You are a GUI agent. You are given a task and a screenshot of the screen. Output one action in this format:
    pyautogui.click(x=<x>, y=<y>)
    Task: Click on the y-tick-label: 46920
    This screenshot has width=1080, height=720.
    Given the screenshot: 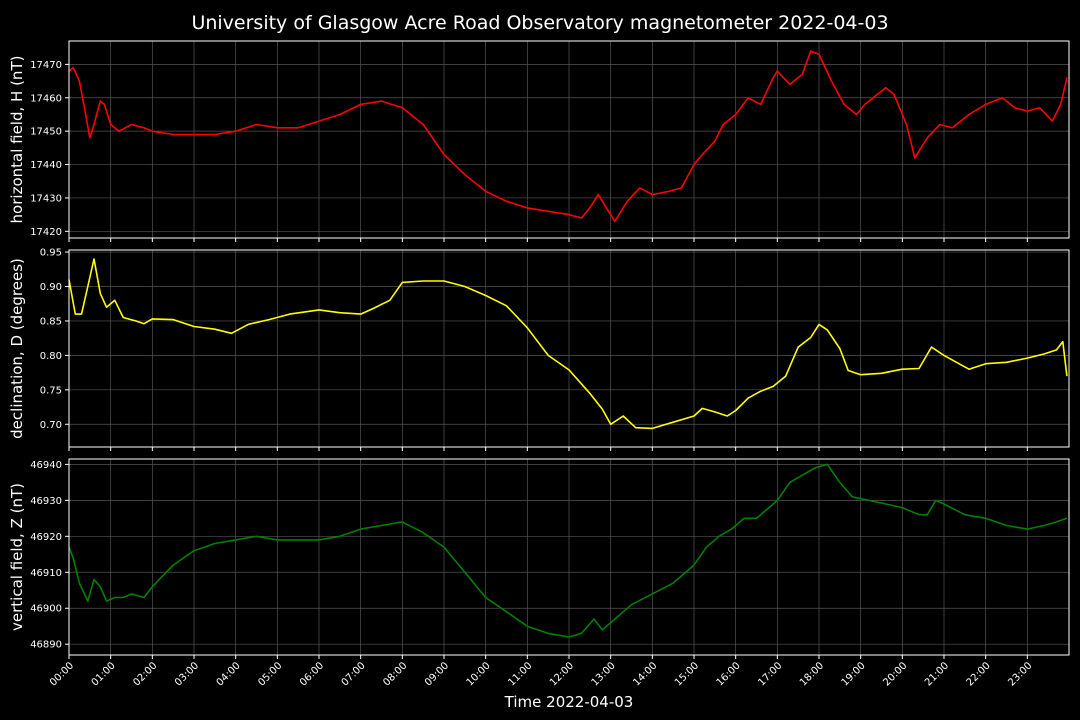 What is the action you would take?
    pyautogui.click(x=46, y=537)
    